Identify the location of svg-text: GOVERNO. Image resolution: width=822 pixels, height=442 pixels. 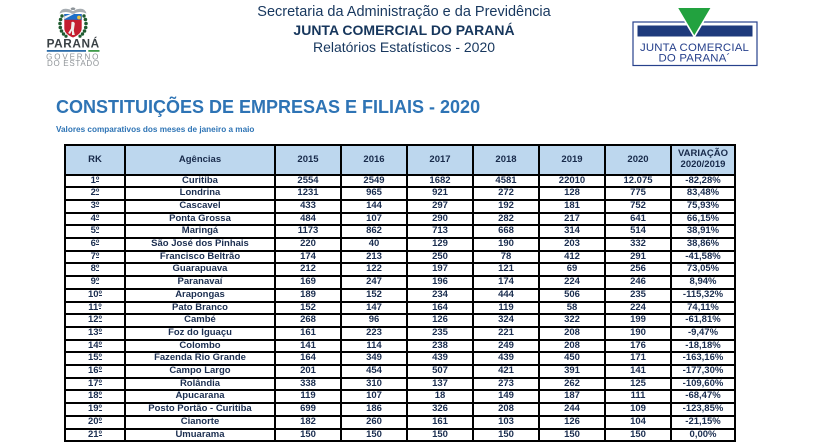
(73, 57).